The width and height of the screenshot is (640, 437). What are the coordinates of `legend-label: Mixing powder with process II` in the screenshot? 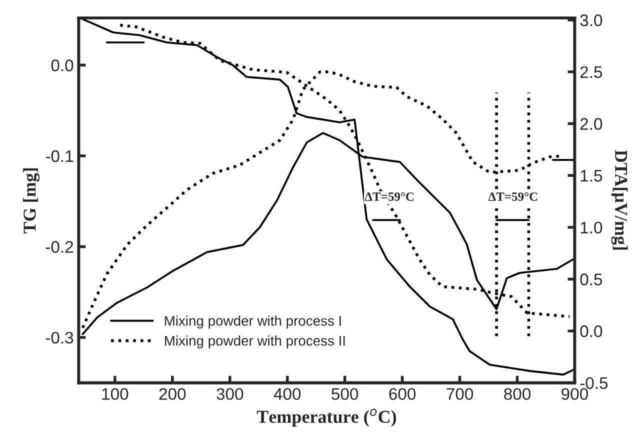 It's located at (254, 341).